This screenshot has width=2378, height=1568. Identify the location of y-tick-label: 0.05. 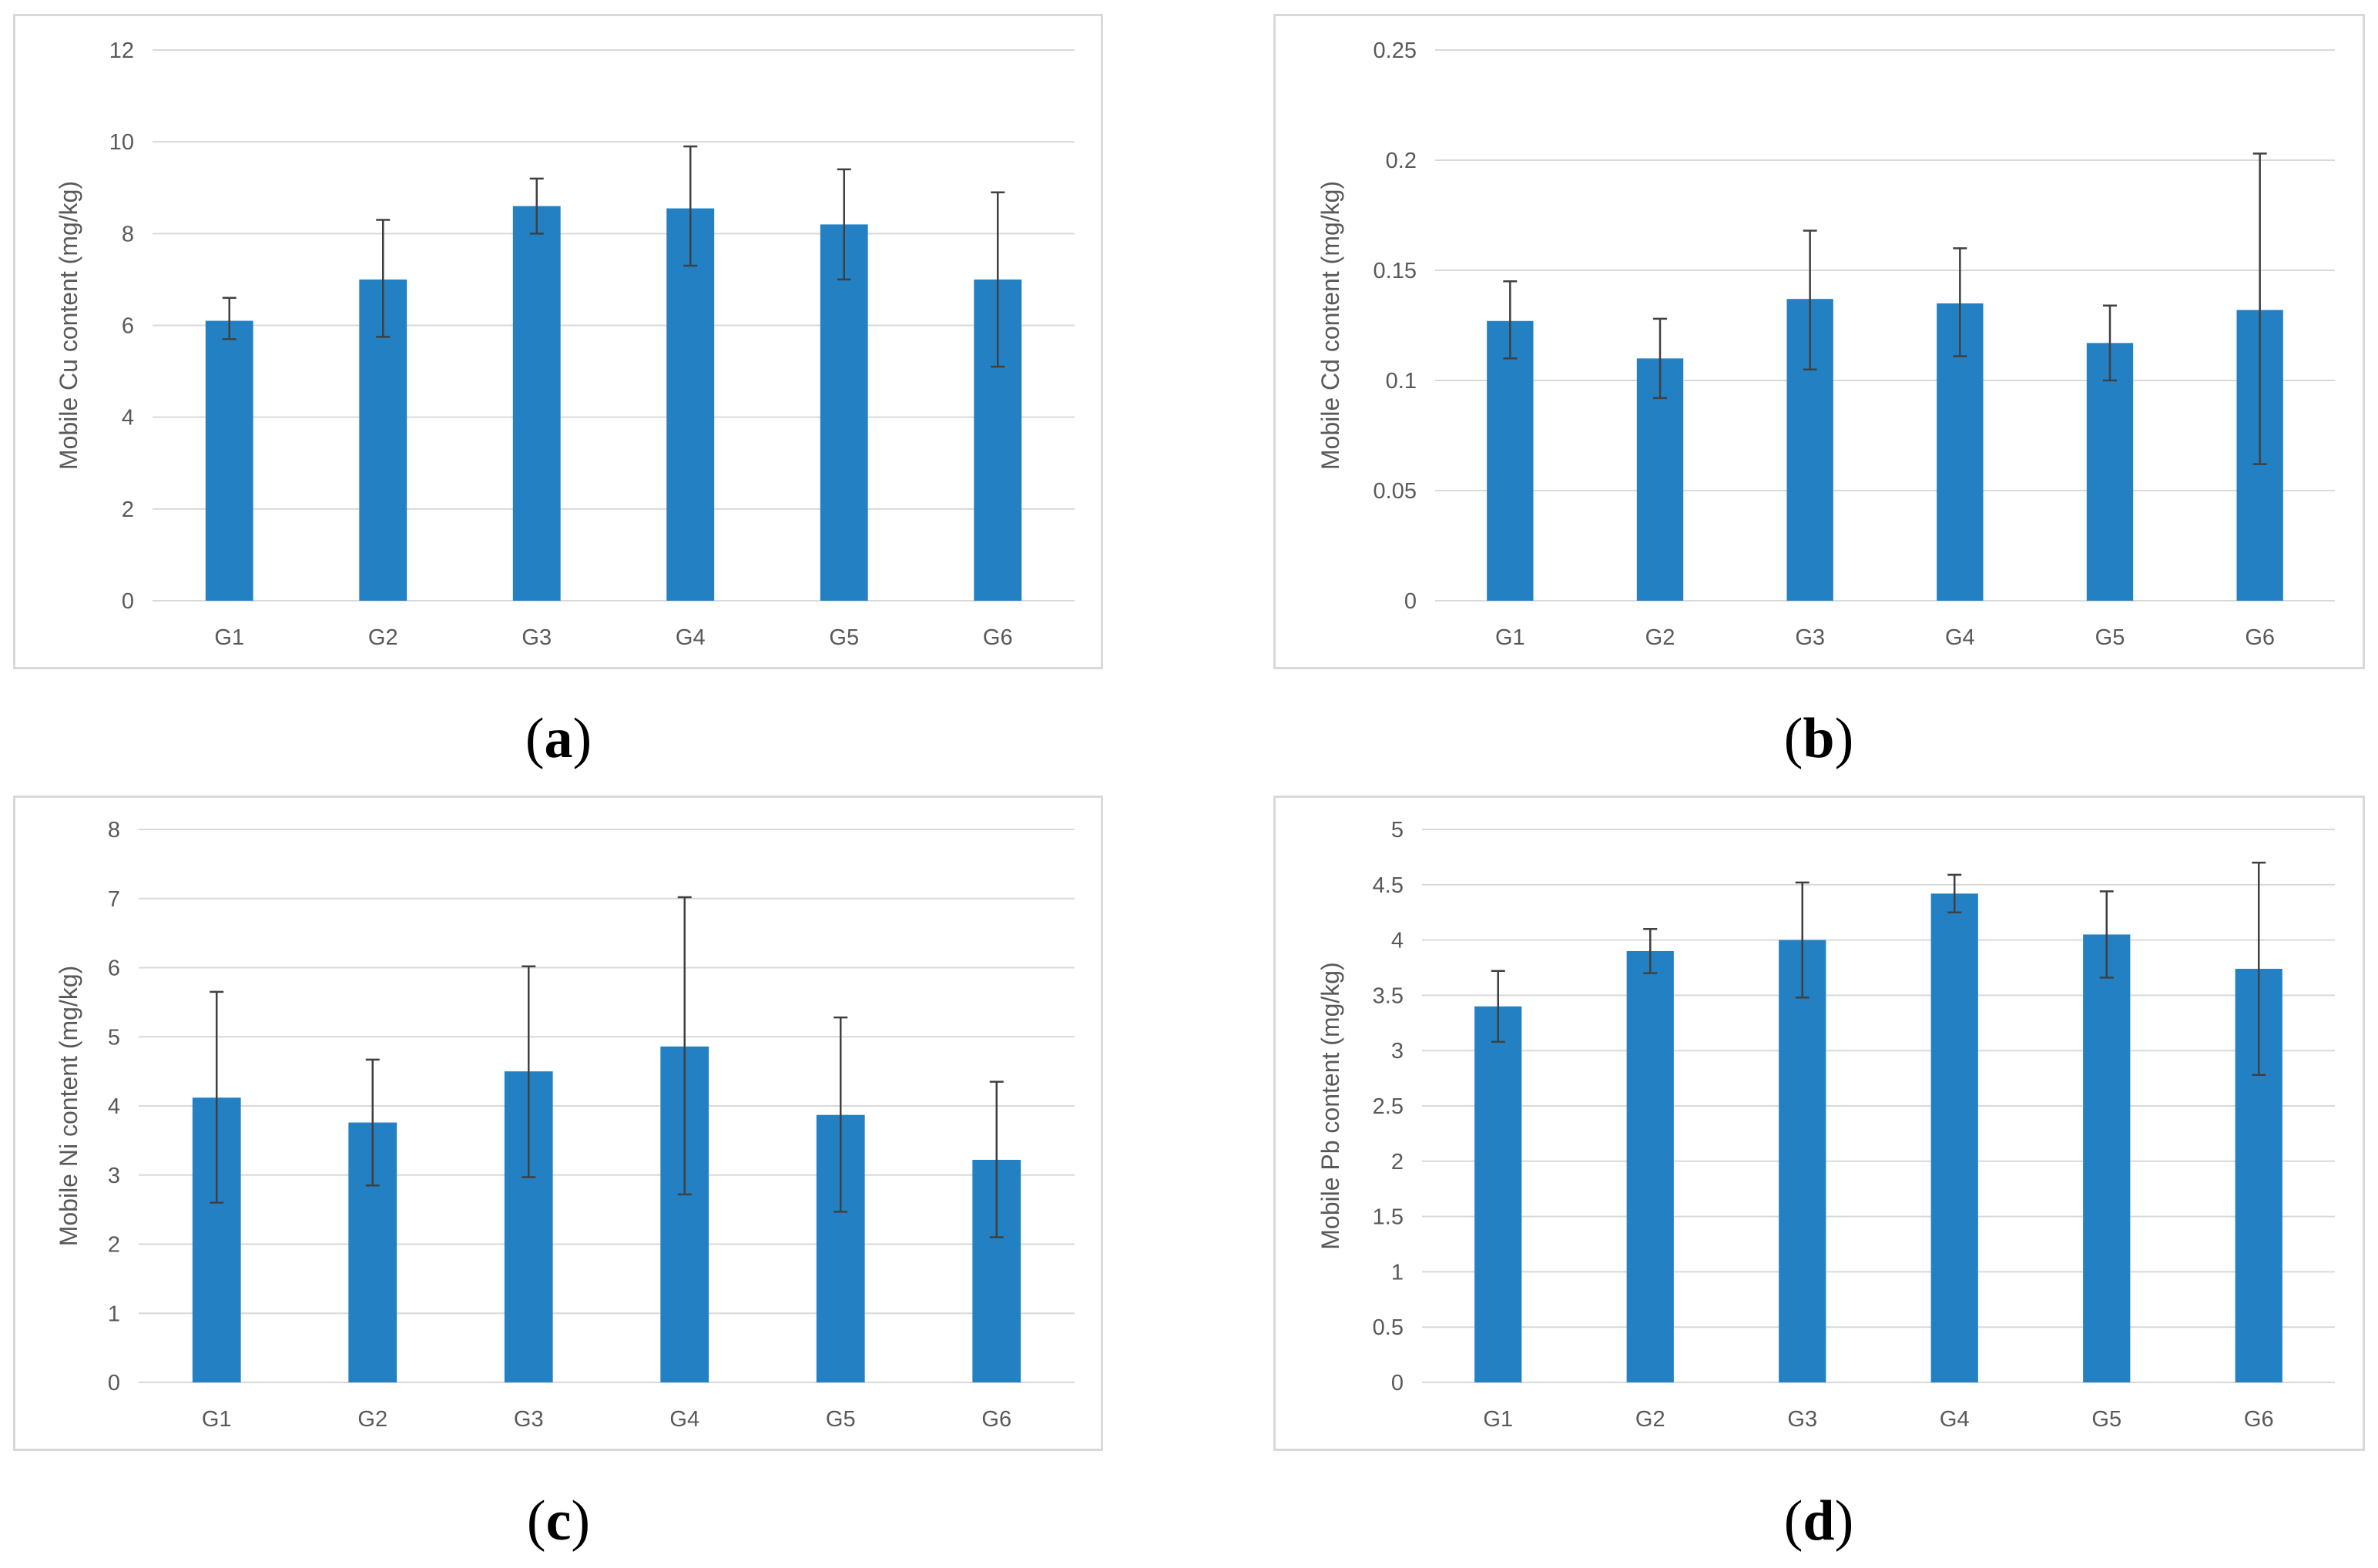
(1395, 491).